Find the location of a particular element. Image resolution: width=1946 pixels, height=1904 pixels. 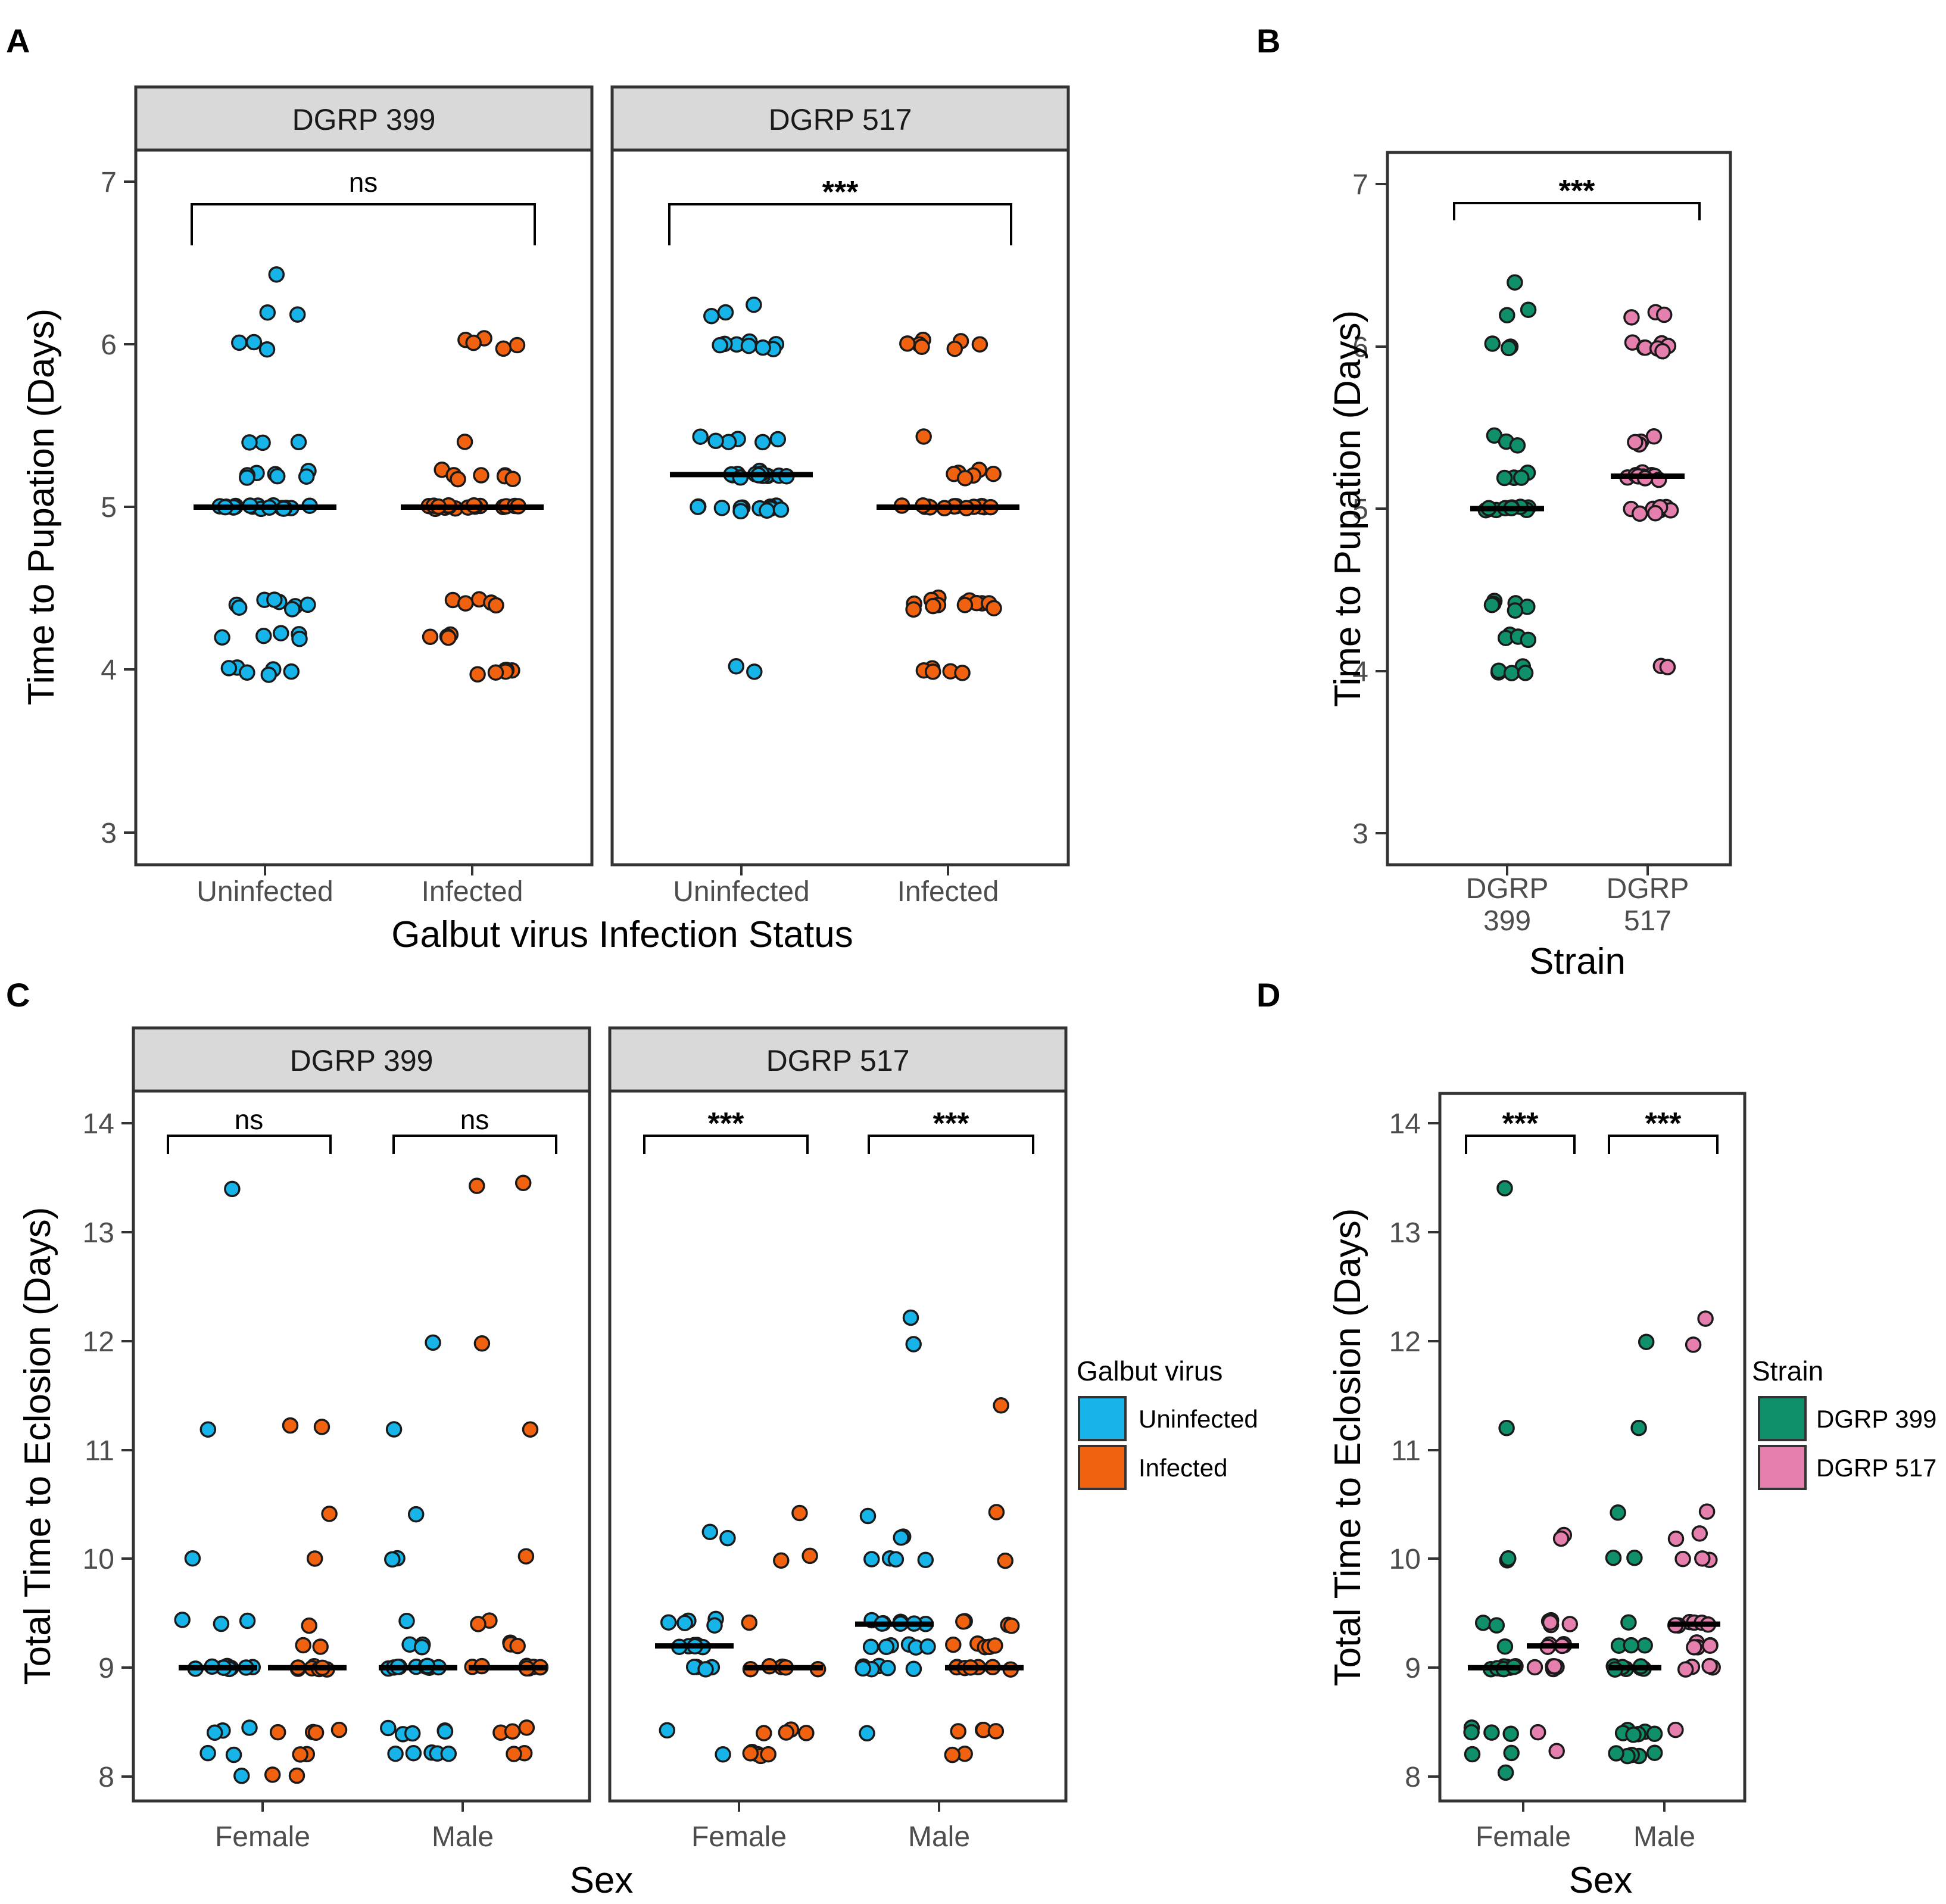

y-tick-label-d: 12 is located at coordinates (1405, 1342).